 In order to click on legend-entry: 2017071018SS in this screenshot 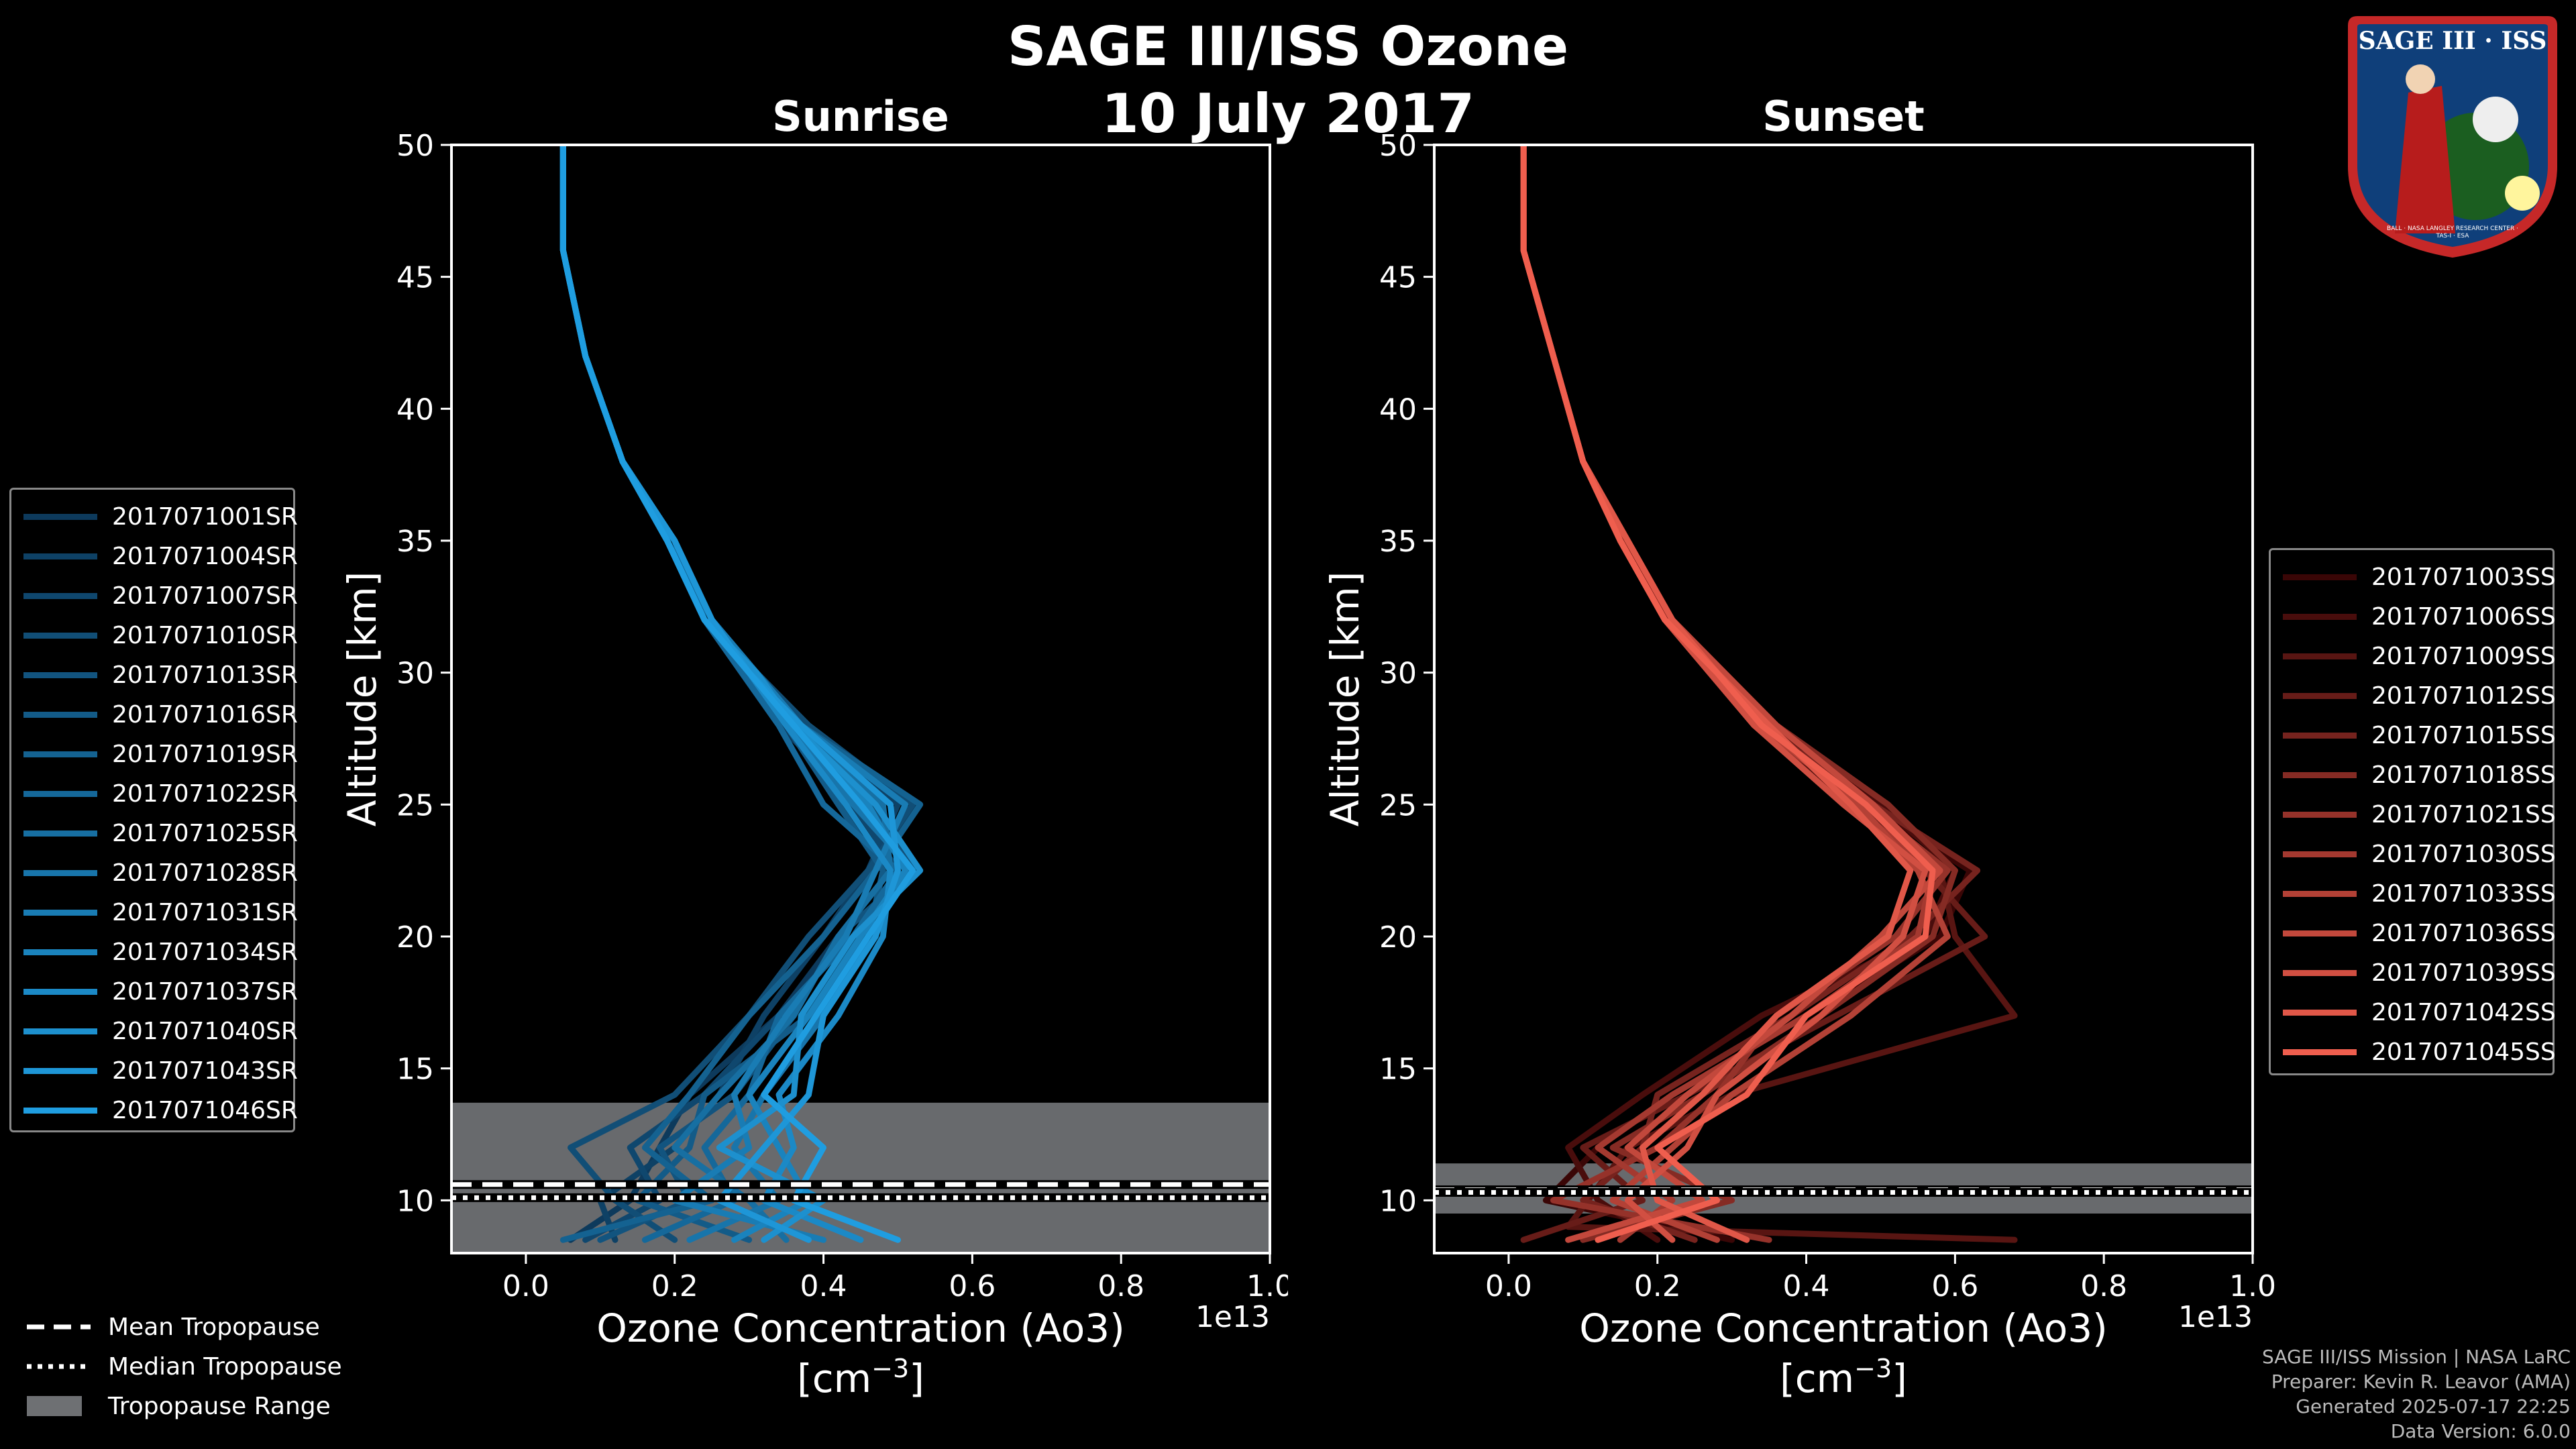, I will do `click(2413, 774)`.